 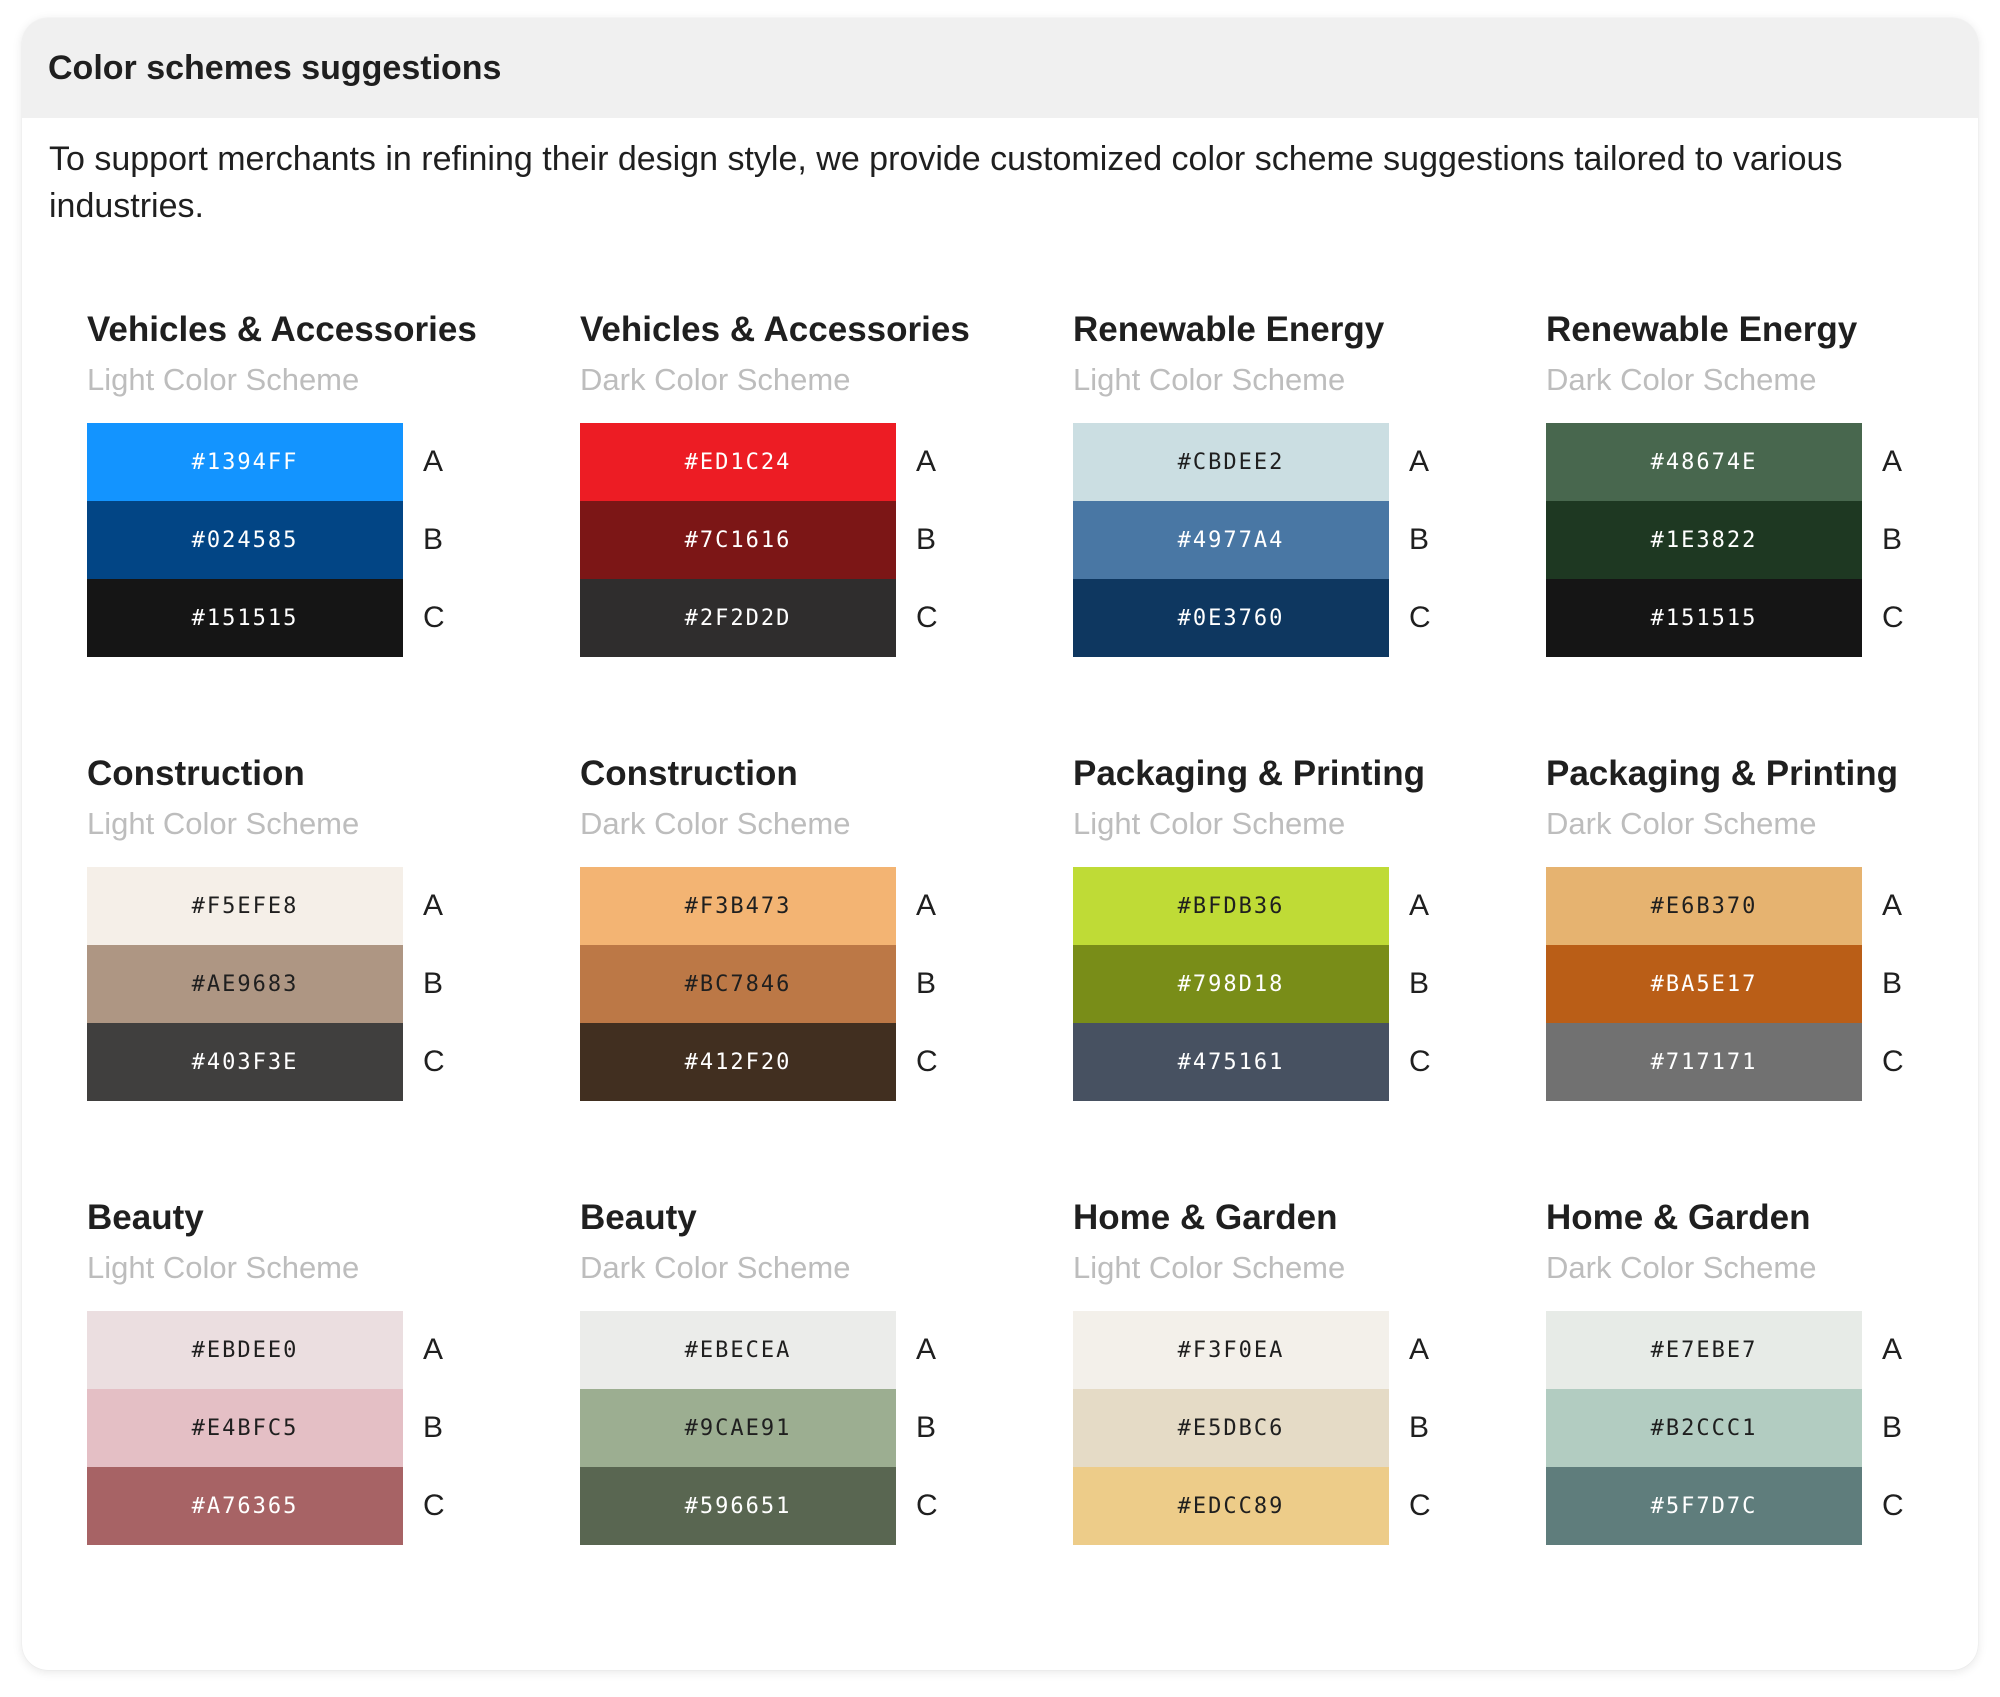 I want to click on hex-code: #EDCC89, so click(x=1231, y=1506).